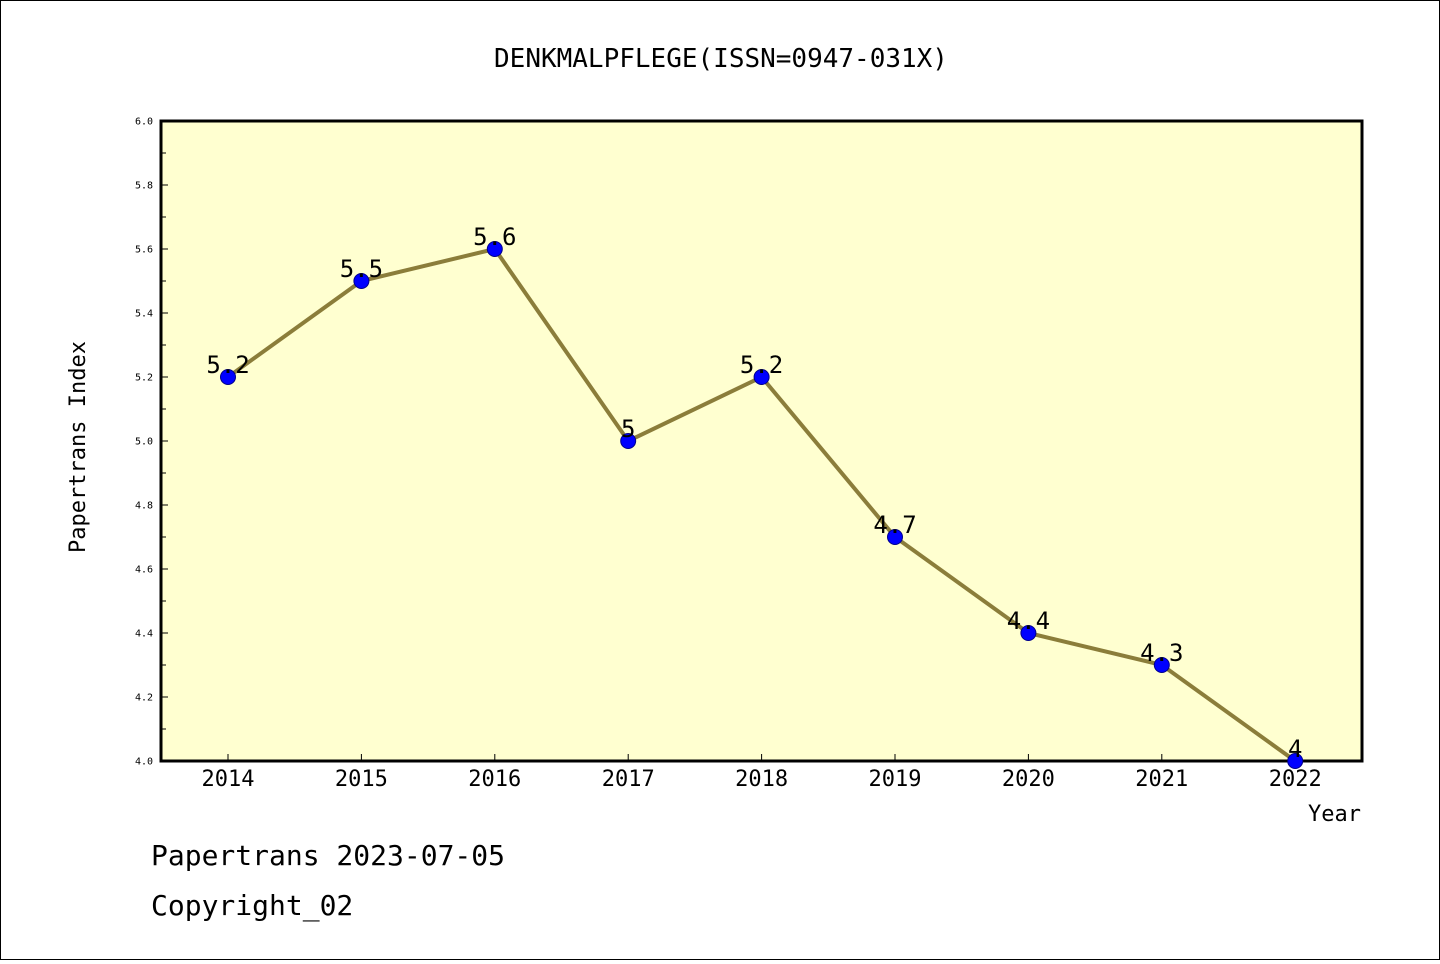  Describe the element at coordinates (1295, 749) in the screenshot. I see `data-label: 4` at that location.